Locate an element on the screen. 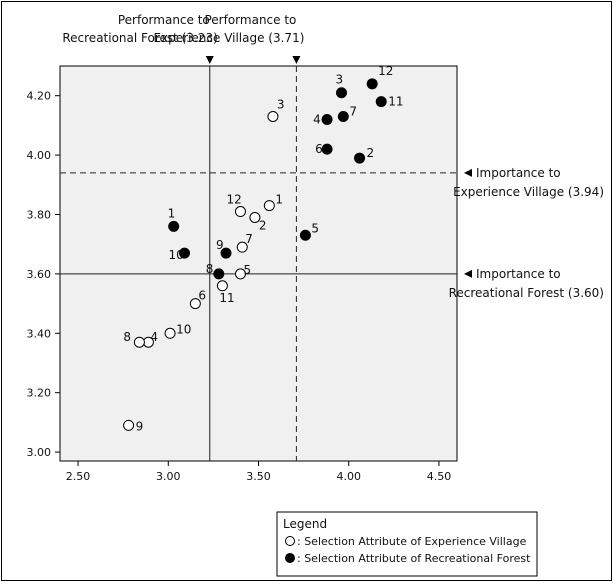  legend-open-marker is located at coordinates (290, 541).